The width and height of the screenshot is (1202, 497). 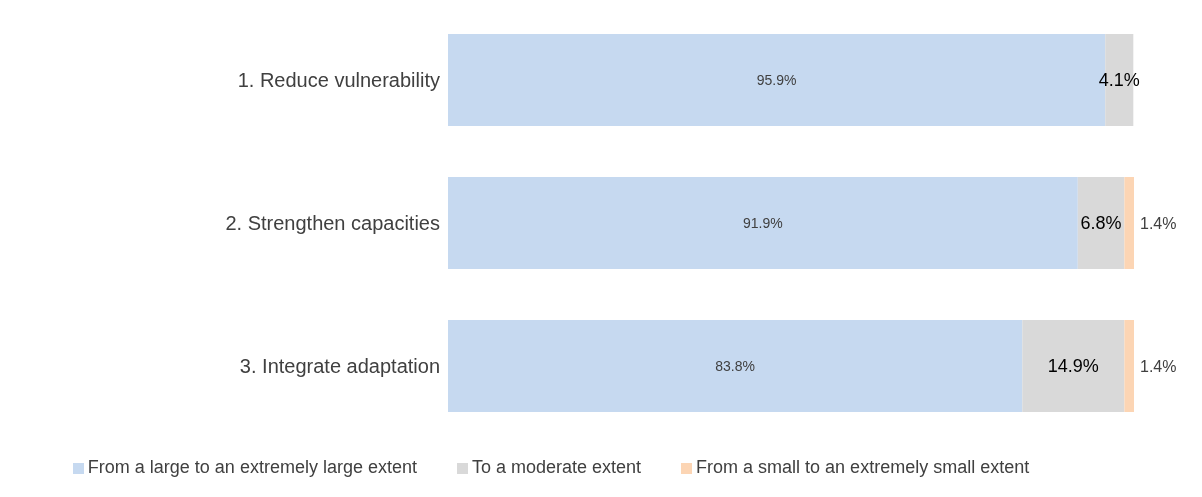 I want to click on data-label: 14.9%, so click(x=1073, y=366).